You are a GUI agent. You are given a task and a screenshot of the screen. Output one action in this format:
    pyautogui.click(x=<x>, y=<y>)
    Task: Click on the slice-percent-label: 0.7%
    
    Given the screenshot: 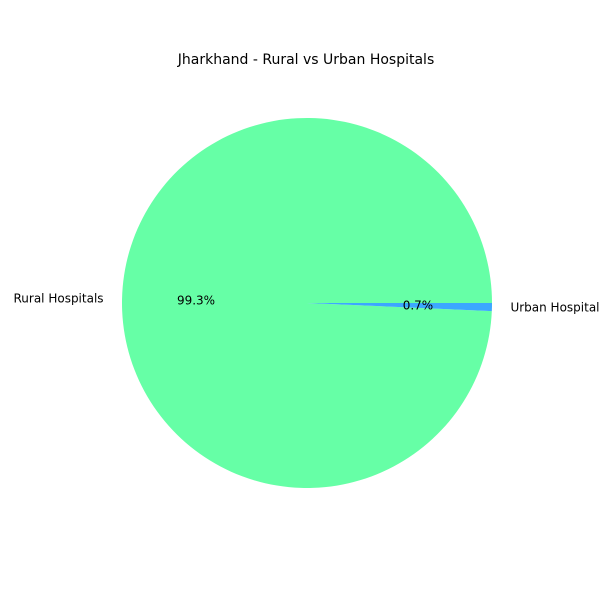 What is the action you would take?
    pyautogui.click(x=418, y=305)
    